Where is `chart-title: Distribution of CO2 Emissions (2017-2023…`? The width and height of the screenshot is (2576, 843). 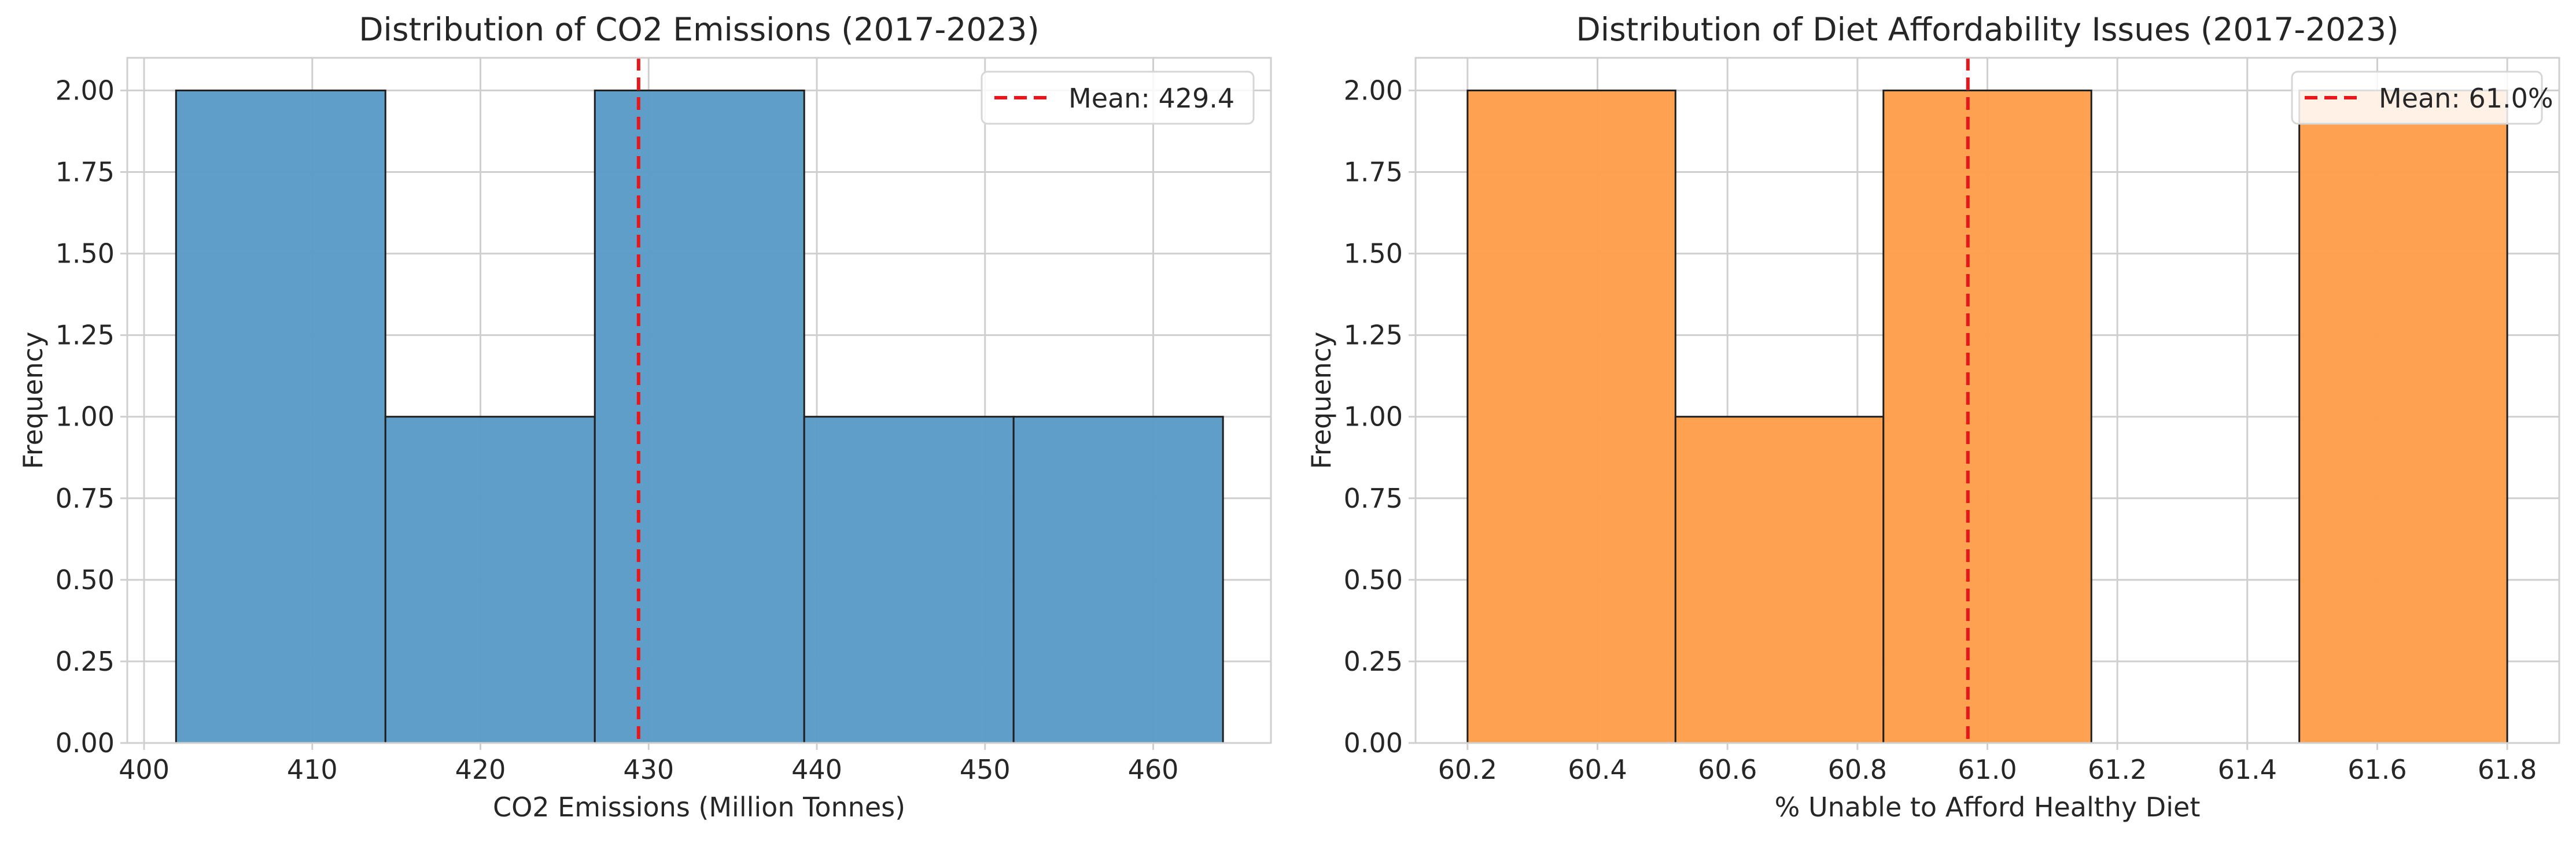
chart-title: Distribution of CO2 Emissions (2017-2023… is located at coordinates (699, 29).